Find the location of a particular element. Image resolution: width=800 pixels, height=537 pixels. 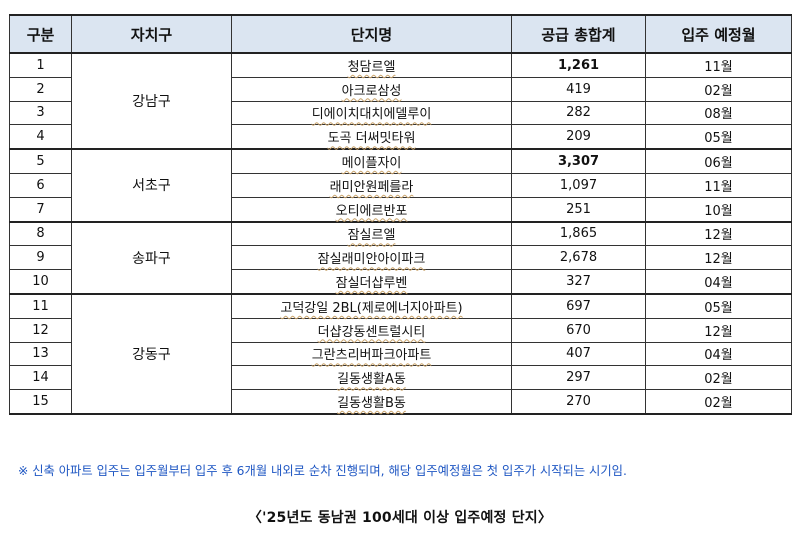

table-row: 4 도곡 더써밋타워 209 05월 is located at coordinates (400, 137).